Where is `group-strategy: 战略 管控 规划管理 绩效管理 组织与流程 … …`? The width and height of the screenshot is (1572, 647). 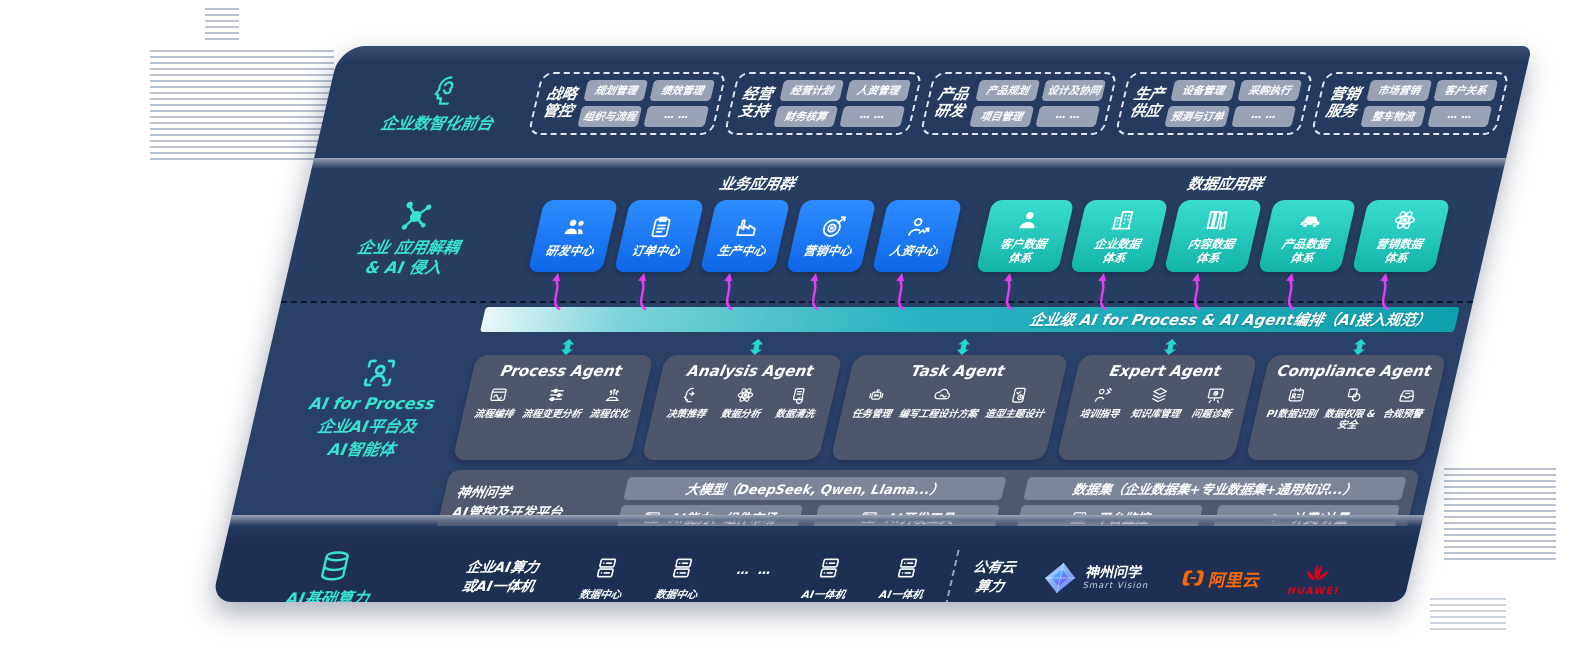
group-strategy: 战略 管控 规划管理 绩效管理 组织与流程 … … is located at coordinates (627, 103).